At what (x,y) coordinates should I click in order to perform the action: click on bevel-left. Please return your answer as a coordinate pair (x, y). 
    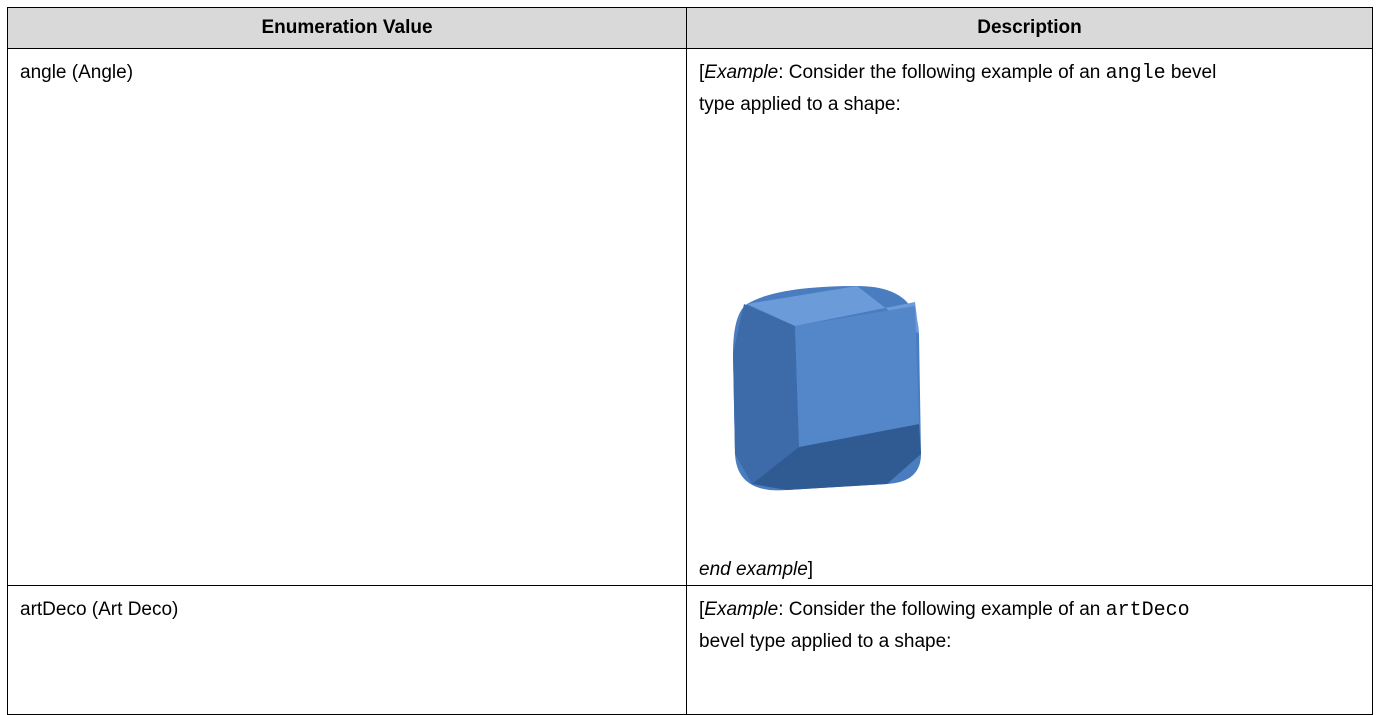
    Looking at the image, I should click on (766, 394).